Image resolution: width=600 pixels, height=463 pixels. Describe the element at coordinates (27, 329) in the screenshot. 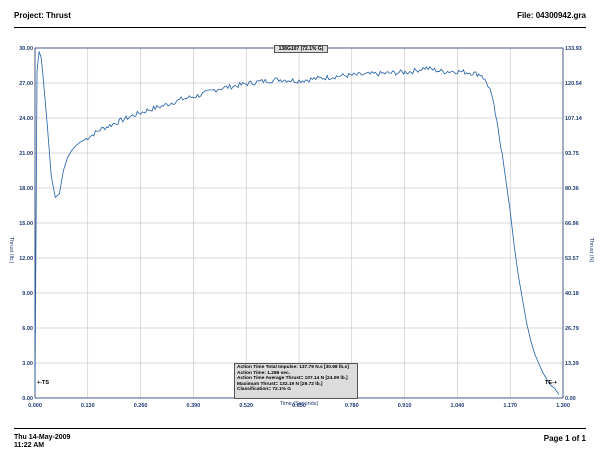

I see `y-tick-label: 6.00` at that location.